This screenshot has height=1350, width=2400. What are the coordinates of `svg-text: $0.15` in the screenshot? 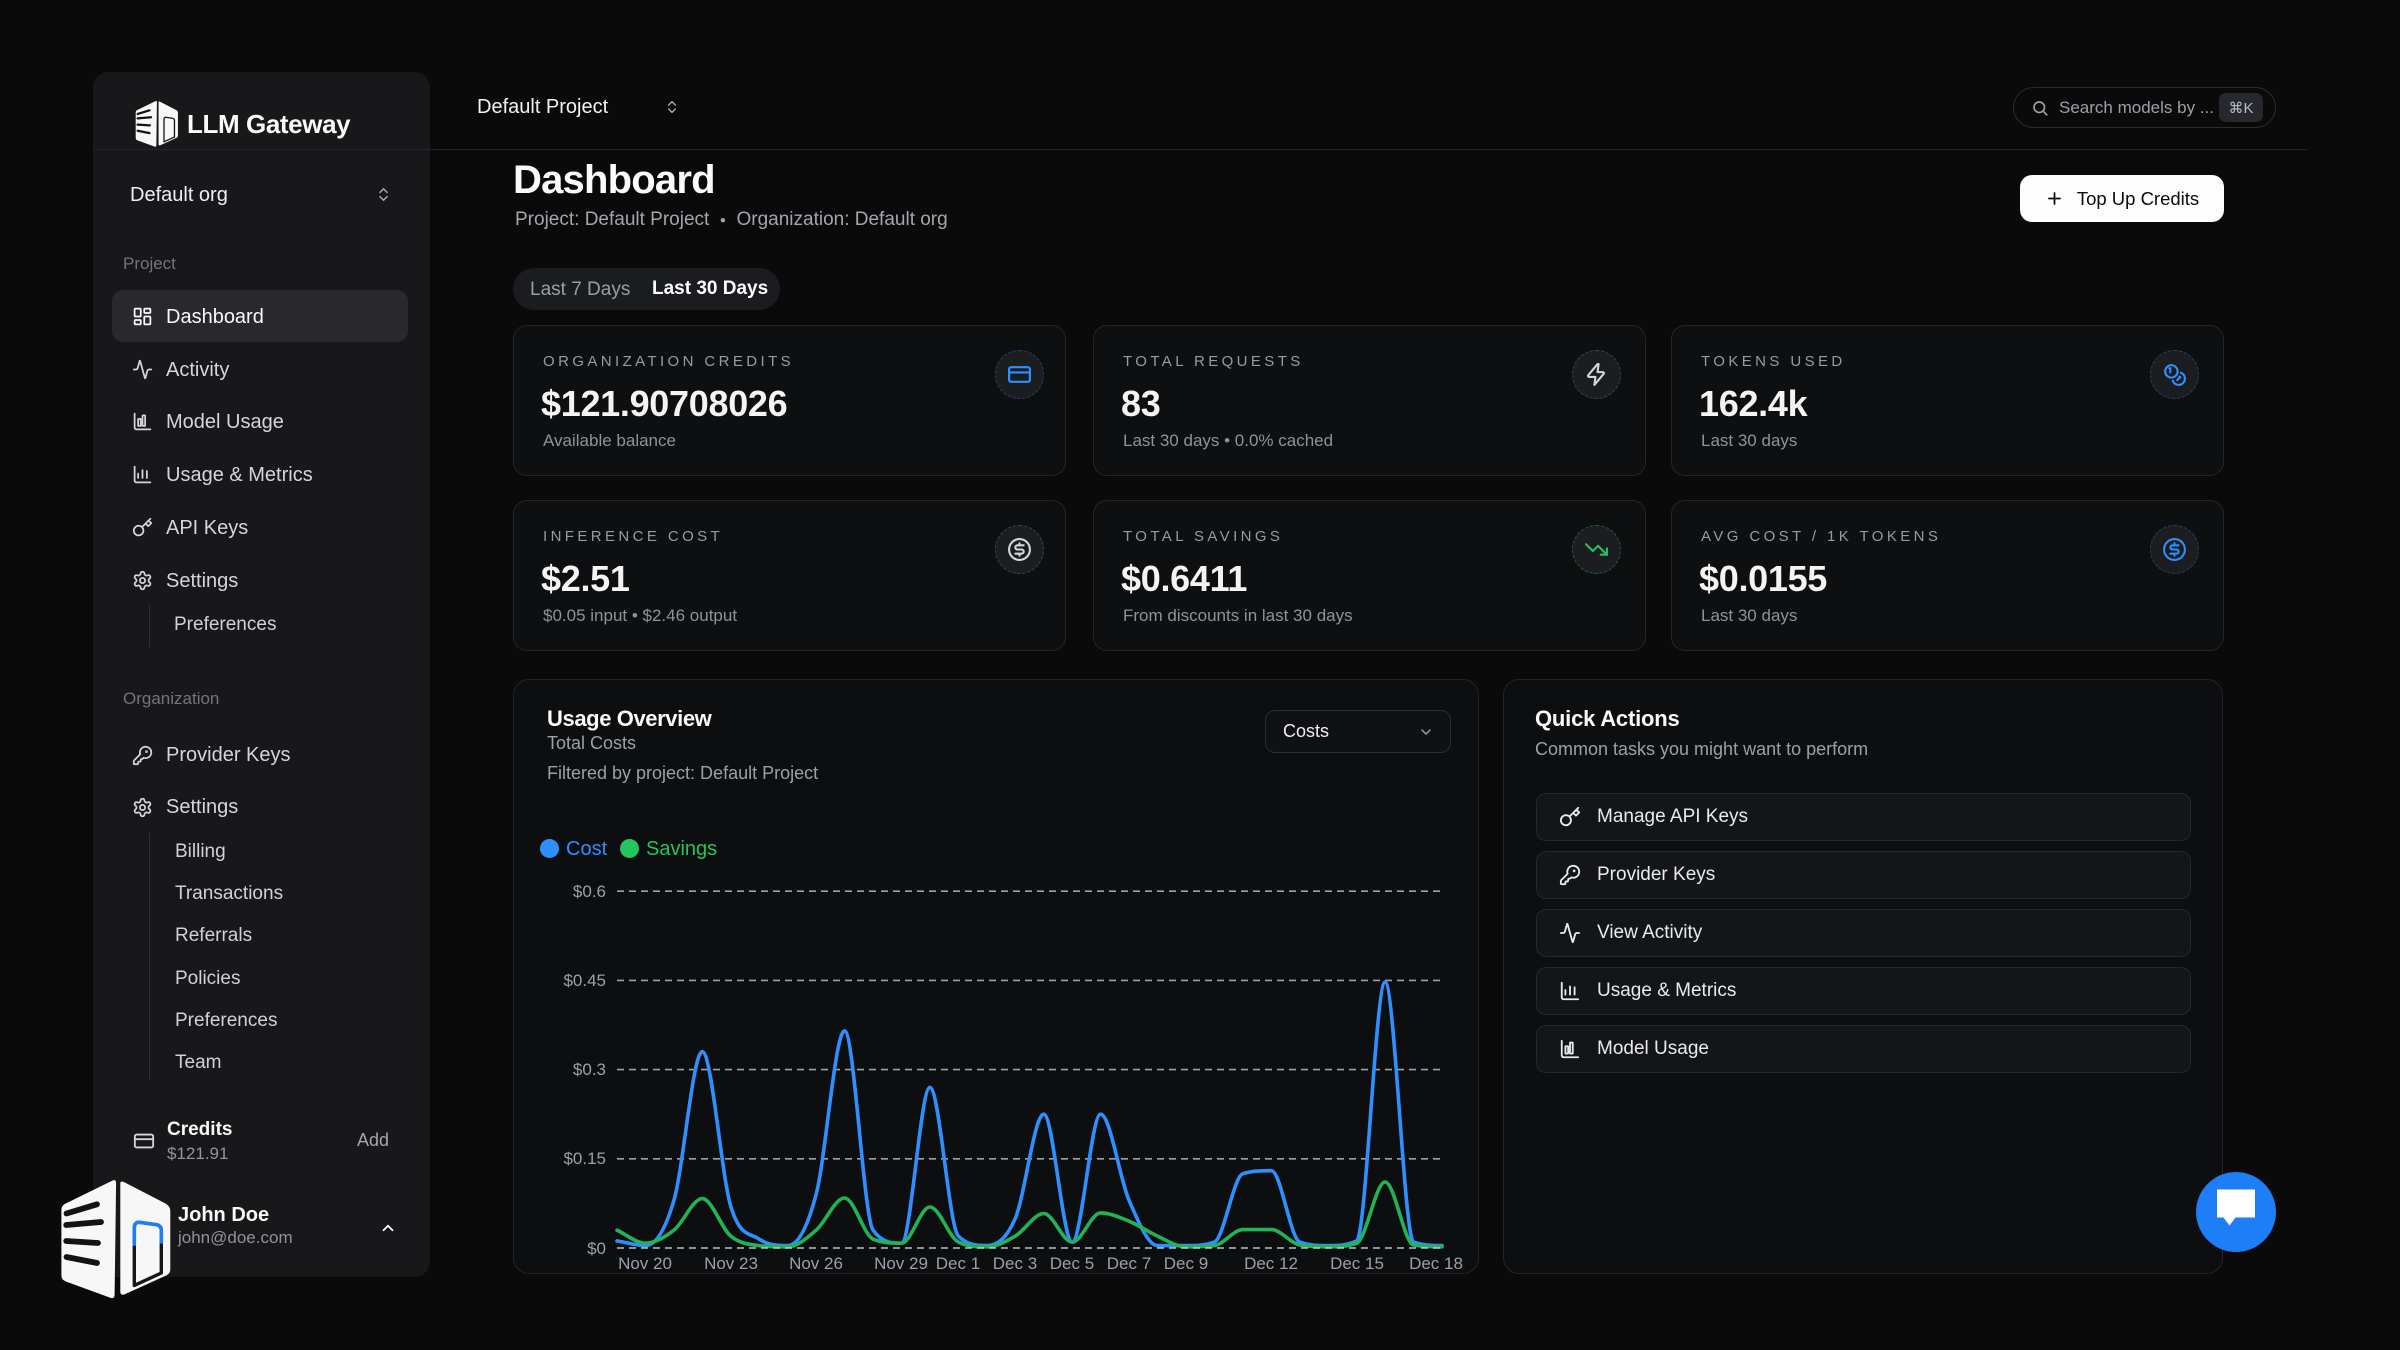 It's located at (584, 1158).